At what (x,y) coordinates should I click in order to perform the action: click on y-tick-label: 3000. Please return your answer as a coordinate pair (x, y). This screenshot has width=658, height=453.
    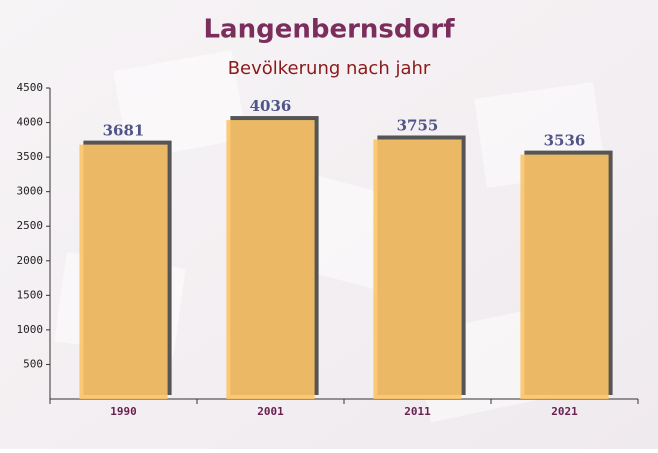
    Looking at the image, I should click on (30, 191).